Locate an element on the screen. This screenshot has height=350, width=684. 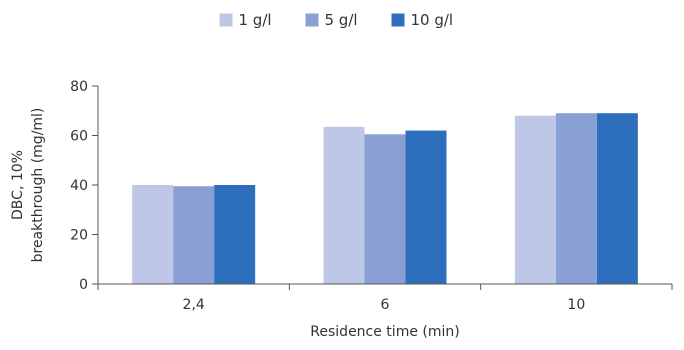
x-axis: 2,4 6 10 is located at coordinates (385, 298).